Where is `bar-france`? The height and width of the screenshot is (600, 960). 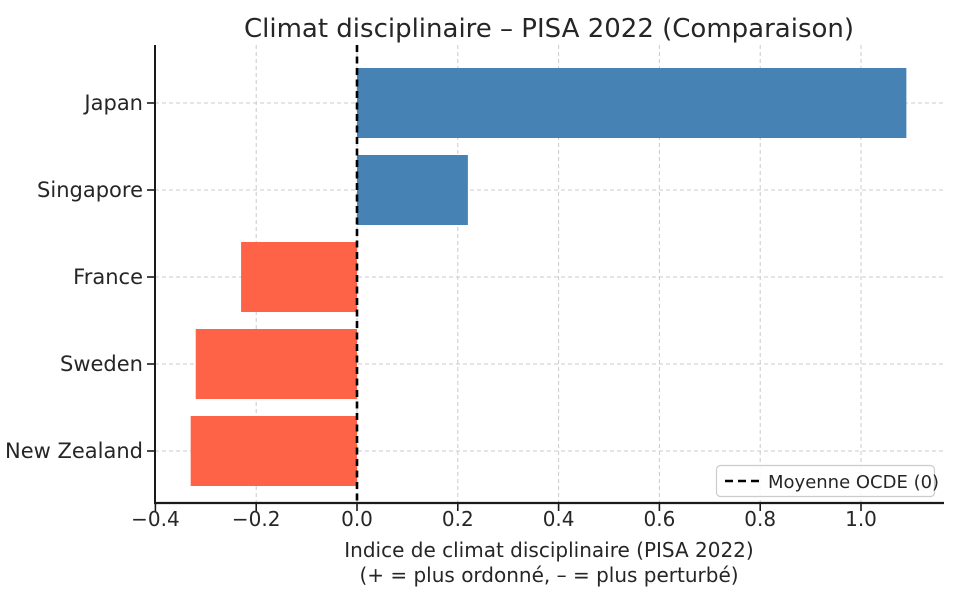
bar-france is located at coordinates (299, 277).